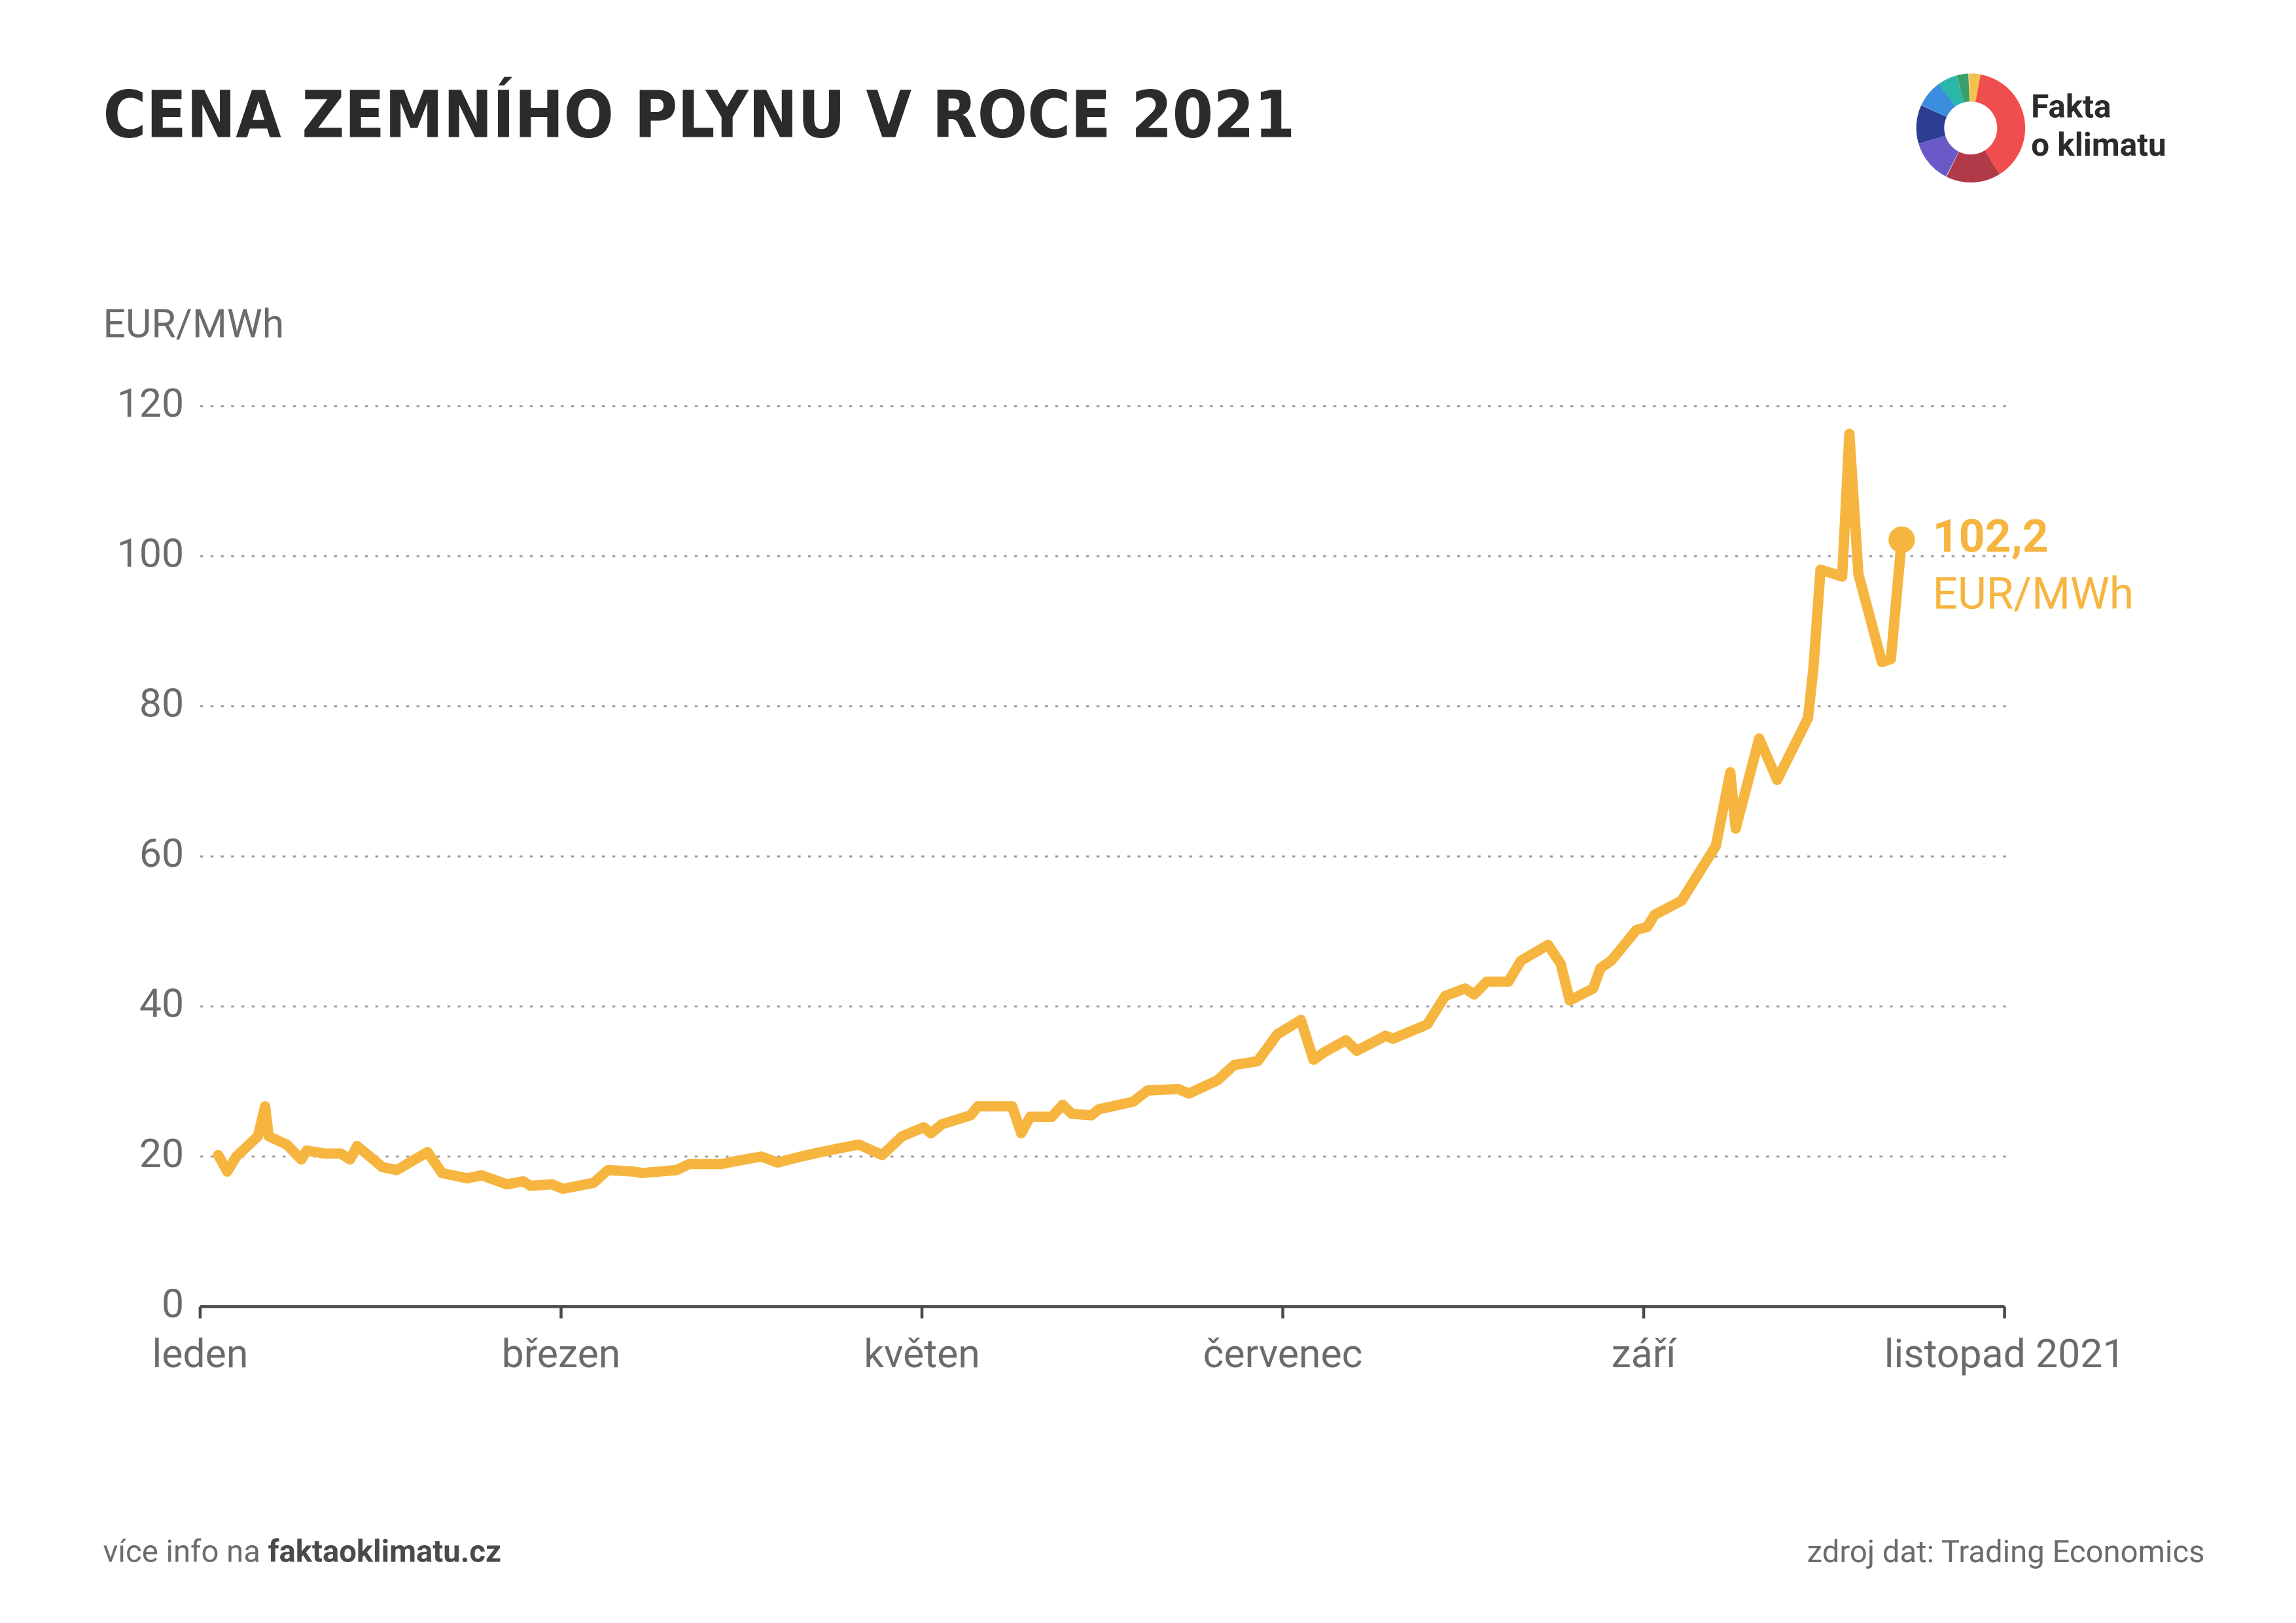 This screenshot has height=1623, width=2296. Describe the element at coordinates (1971, 128) in the screenshot. I see `logo-segment` at that location.